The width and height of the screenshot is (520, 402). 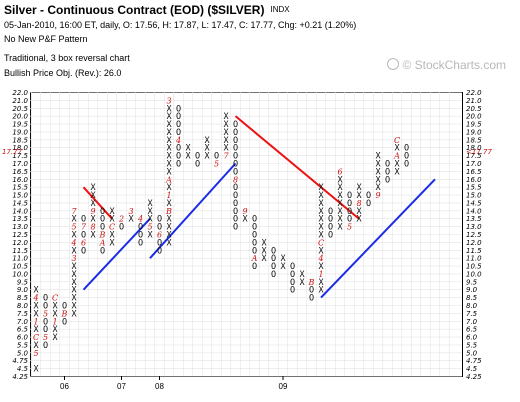 What do you see at coordinates (297, 167) in the screenshot?
I see `bearish-resistance-trendline` at bounding box center [297, 167].